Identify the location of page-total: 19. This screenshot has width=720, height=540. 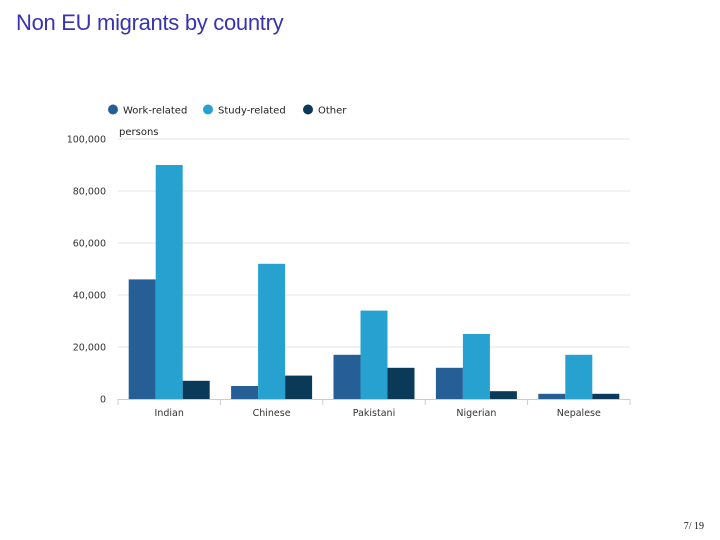
(699, 526).